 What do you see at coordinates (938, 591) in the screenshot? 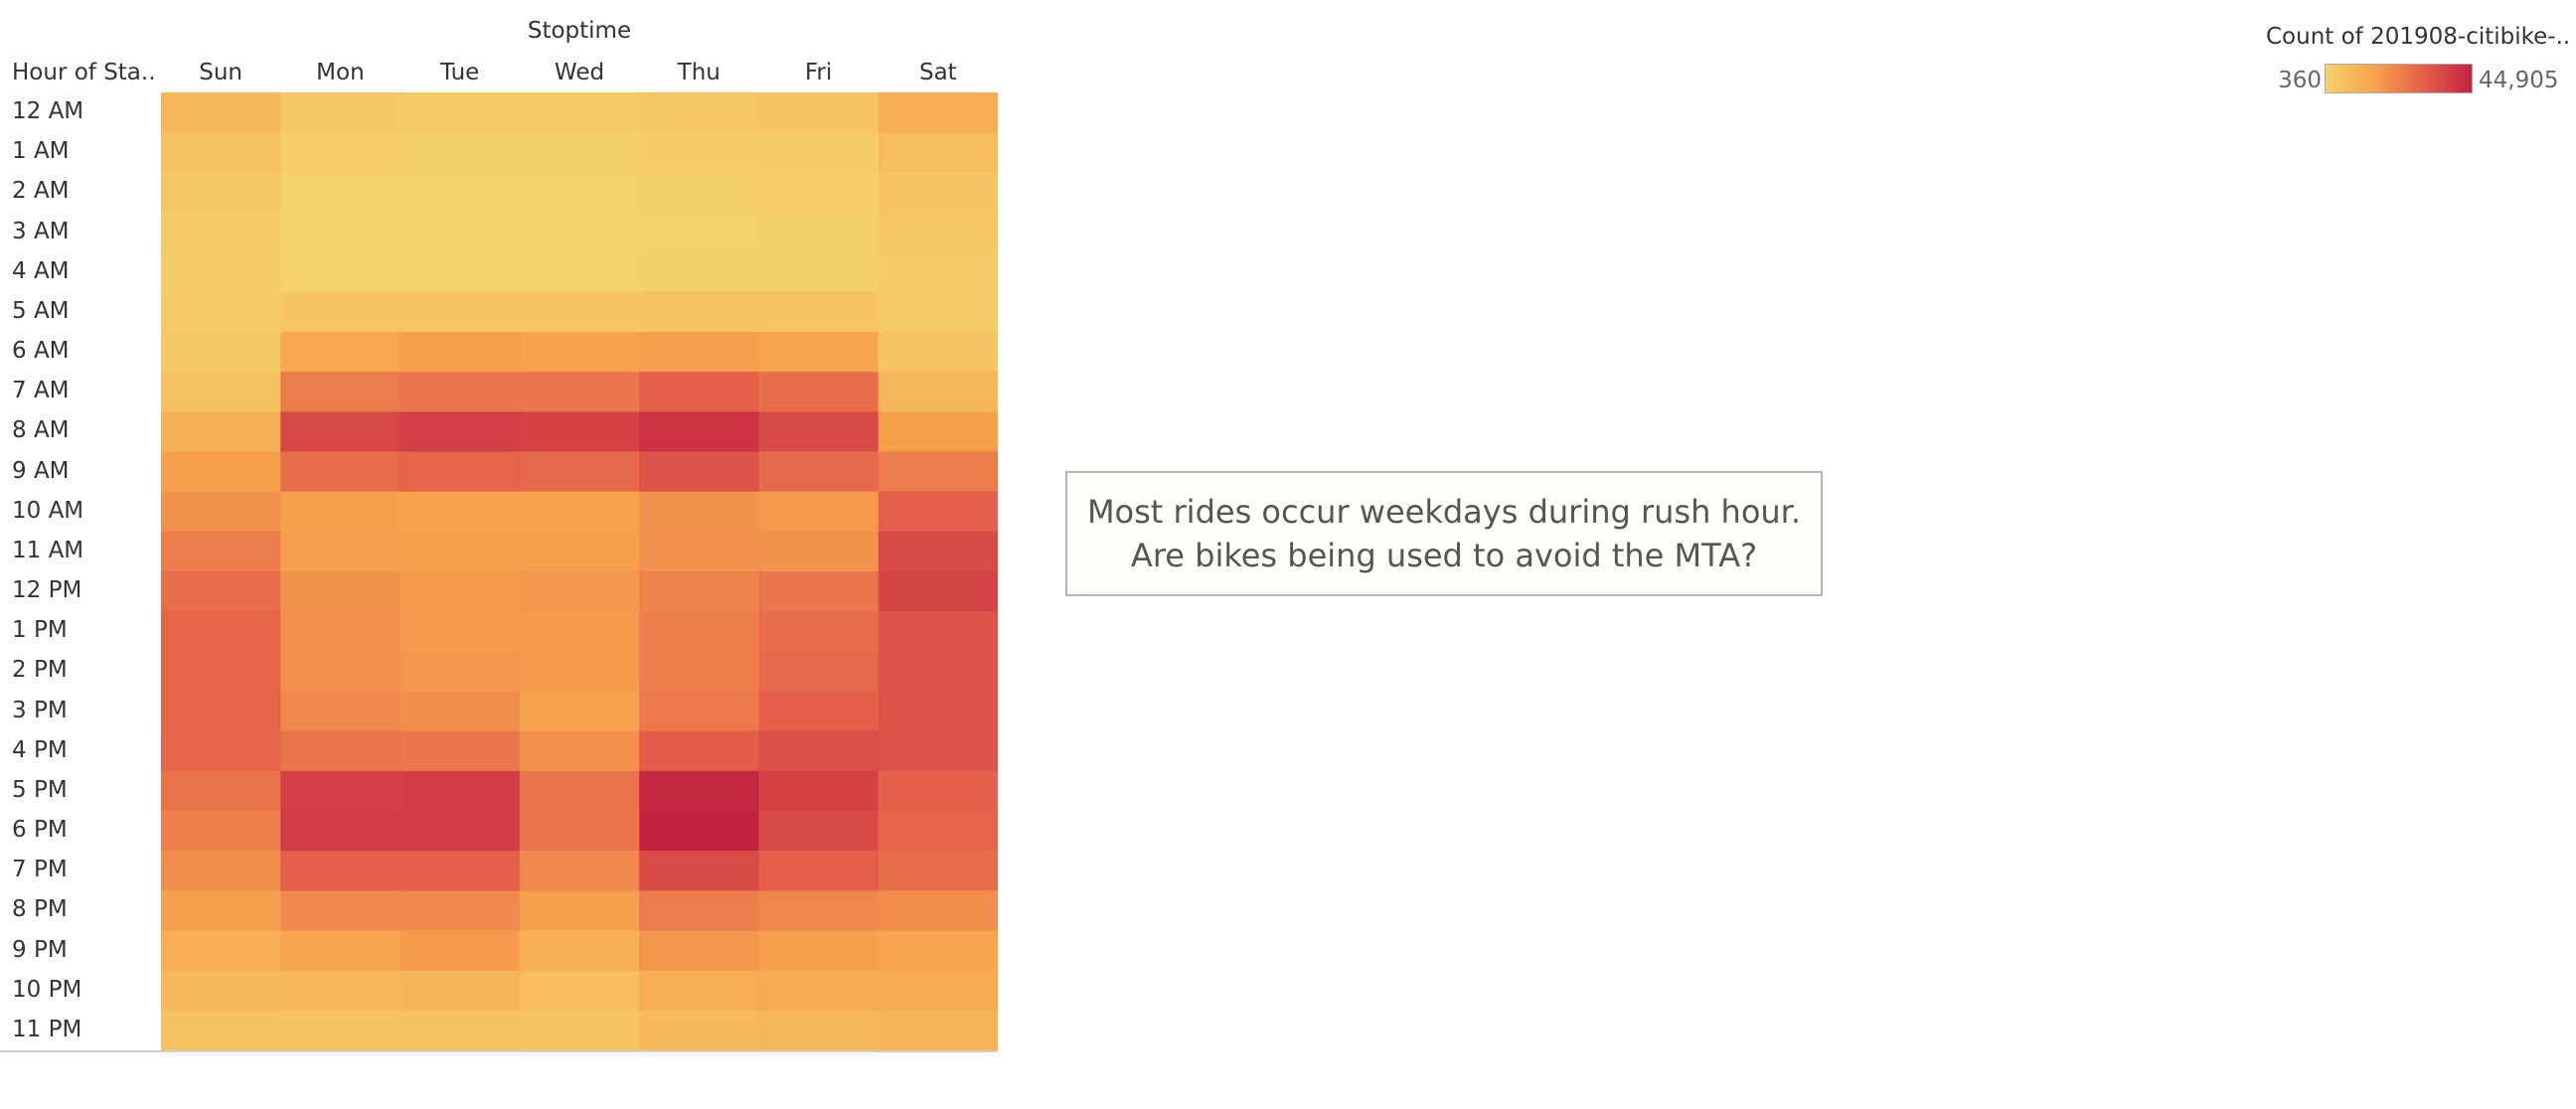
I see `heatmap-cell-sat-12-pm` at bounding box center [938, 591].